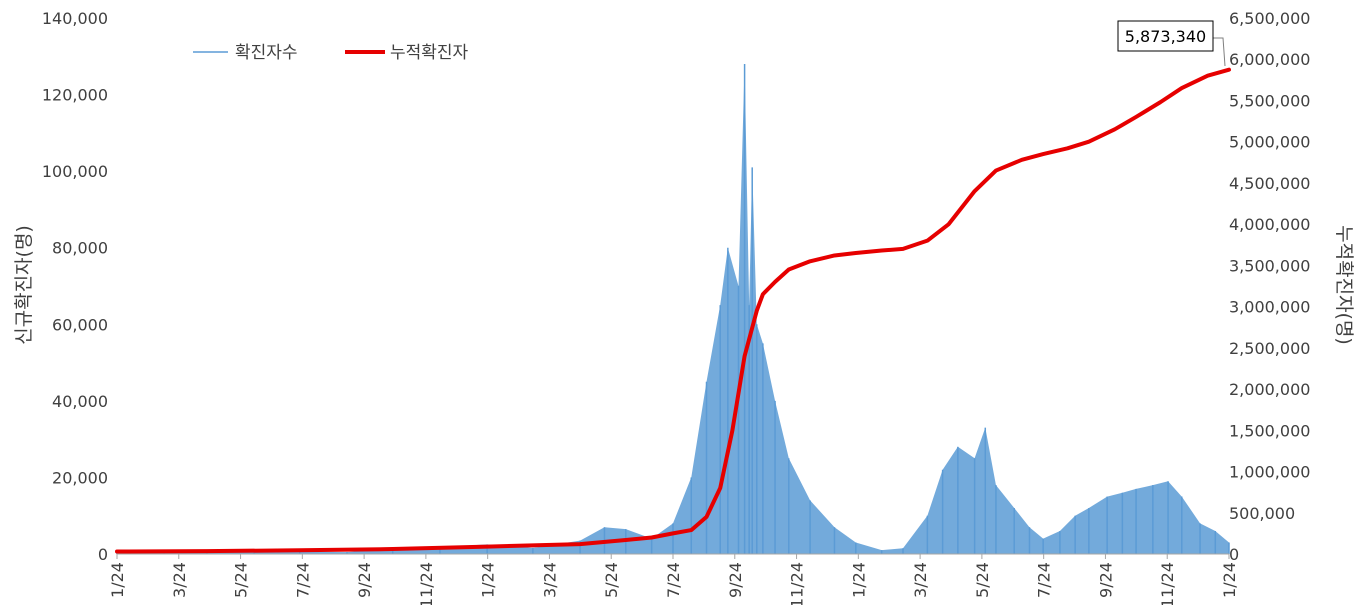  I want to click on callout-box, so click(1165, 36).